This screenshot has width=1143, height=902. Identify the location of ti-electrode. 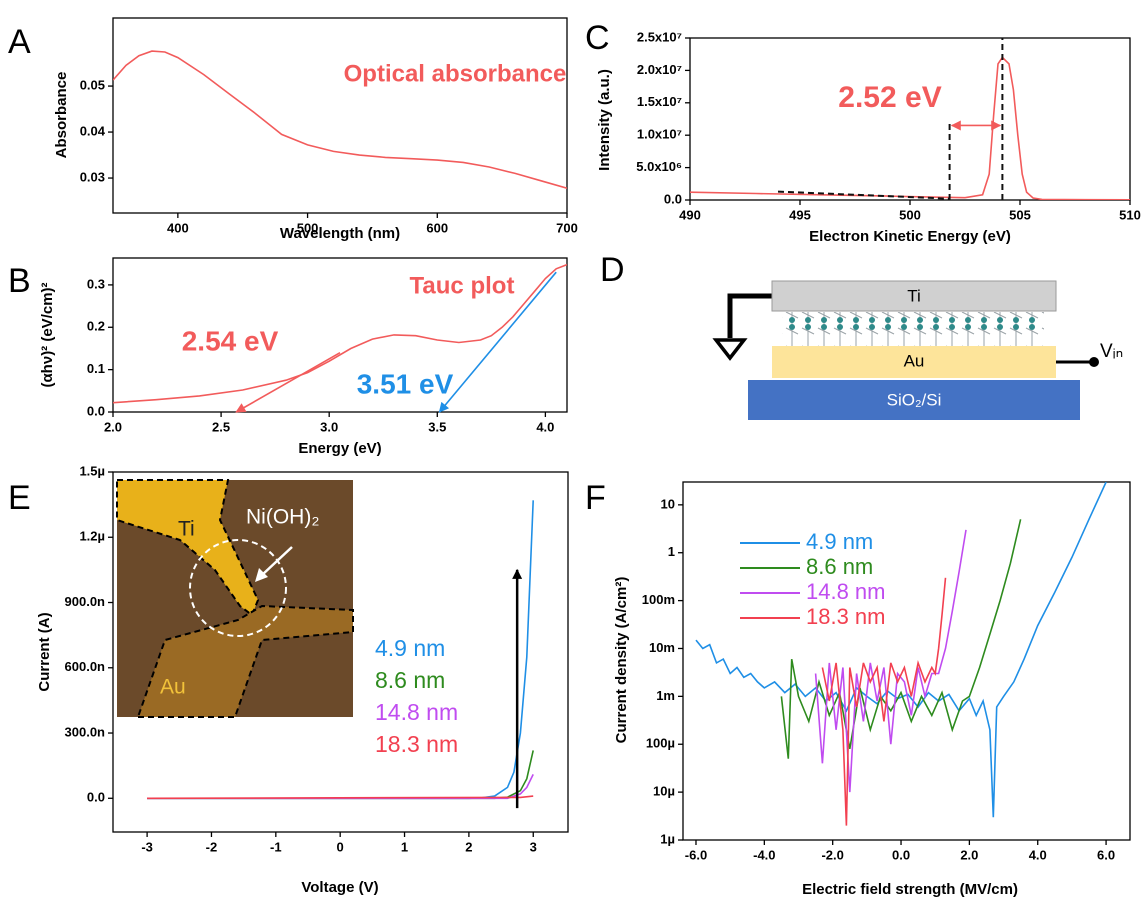
(187, 547).